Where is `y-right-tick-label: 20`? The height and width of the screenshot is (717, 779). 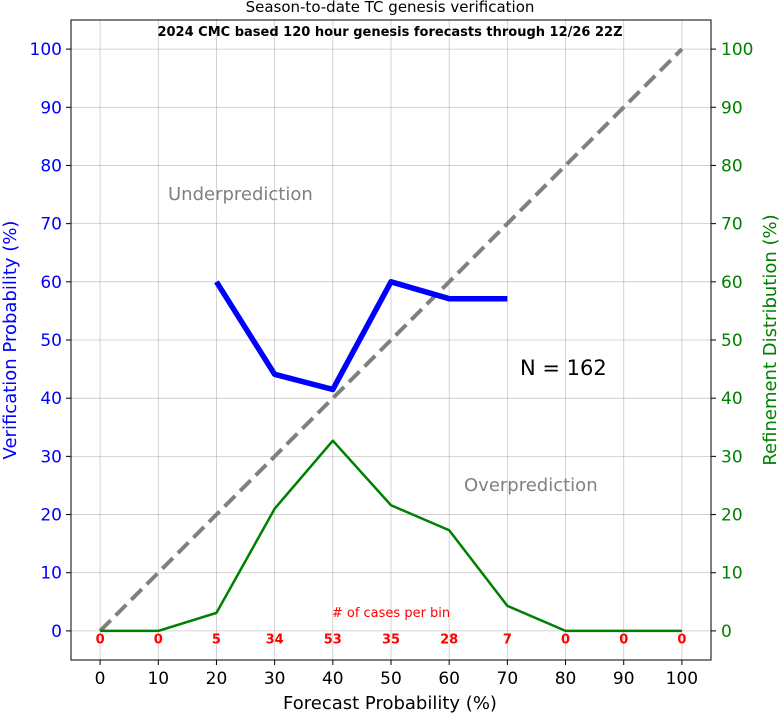
y-right-tick-label: 20 is located at coordinates (732, 516).